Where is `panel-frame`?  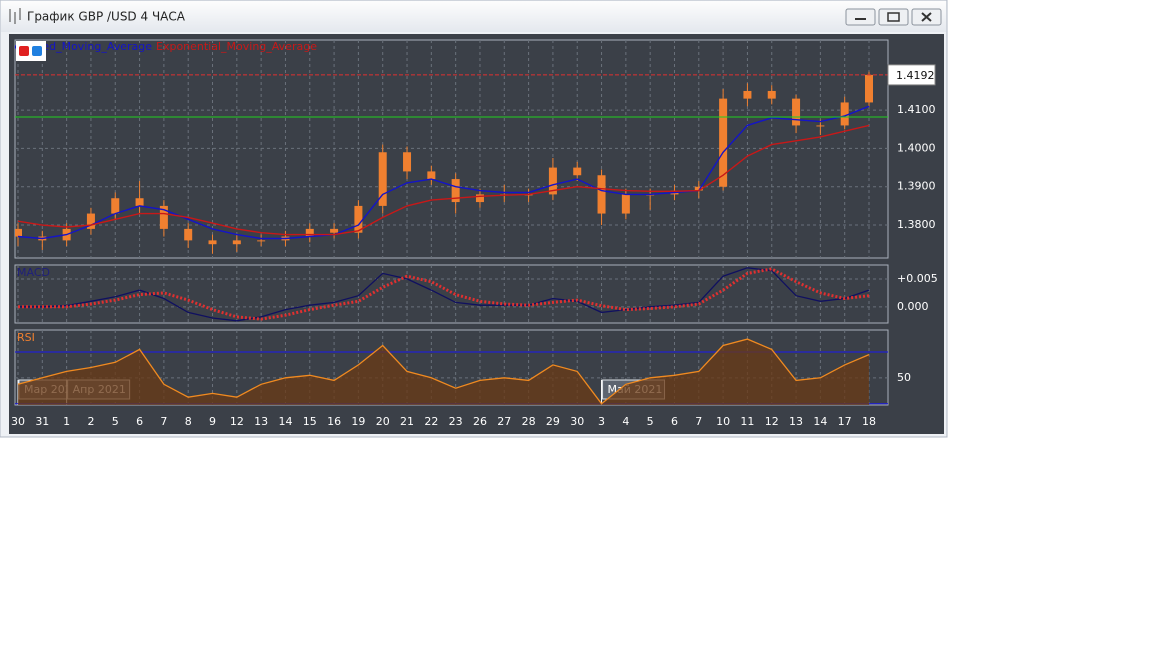 panel-frame is located at coordinates (451, 294).